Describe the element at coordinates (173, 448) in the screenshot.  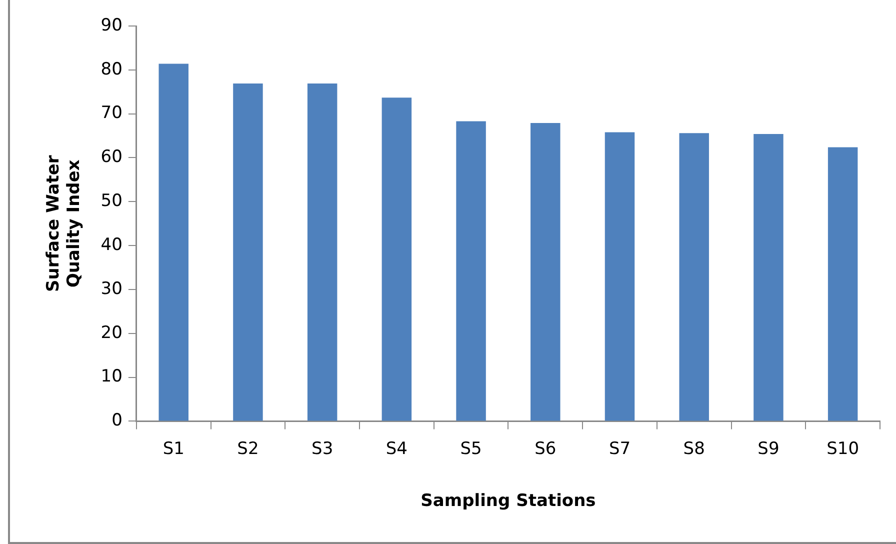
I see `x-tick-label: S1` at that location.